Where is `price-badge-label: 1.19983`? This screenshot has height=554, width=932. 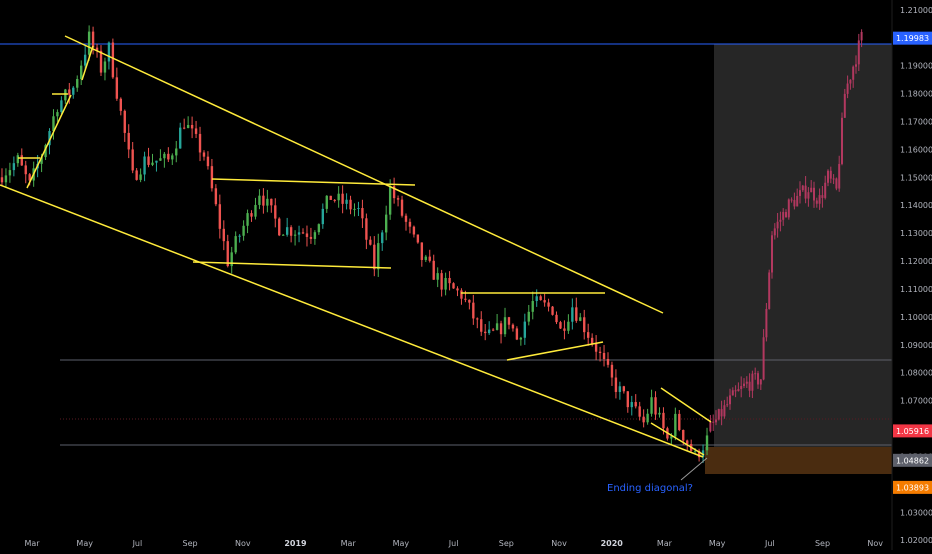
price-badge-label: 1.19983 is located at coordinates (912, 38).